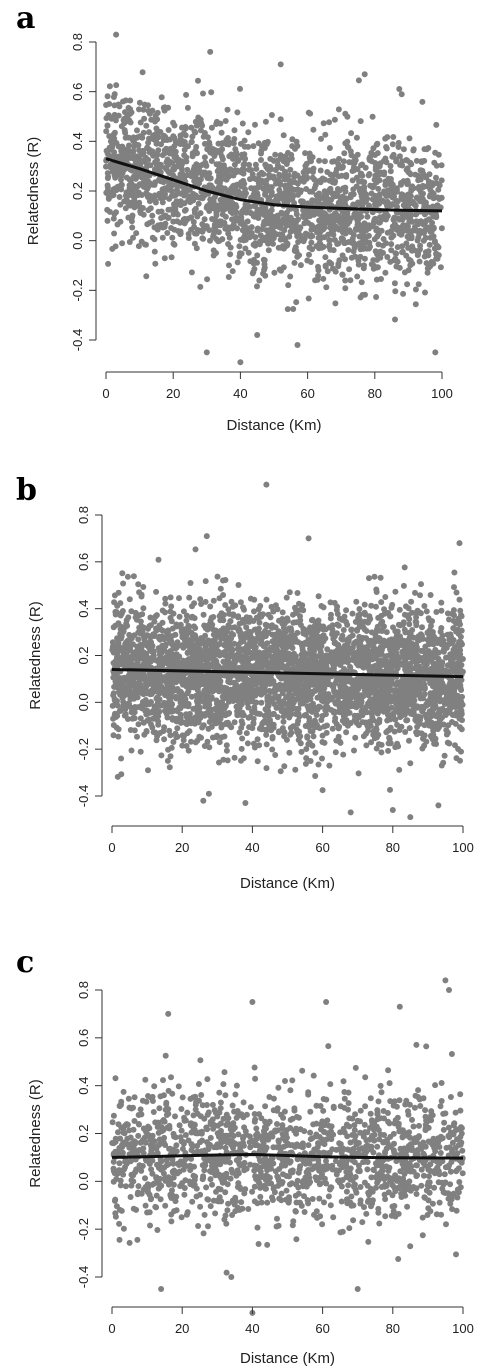 The image size is (483, 1371). Describe the element at coordinates (240, 393) in the screenshot. I see `x-tick-label: 40` at that location.